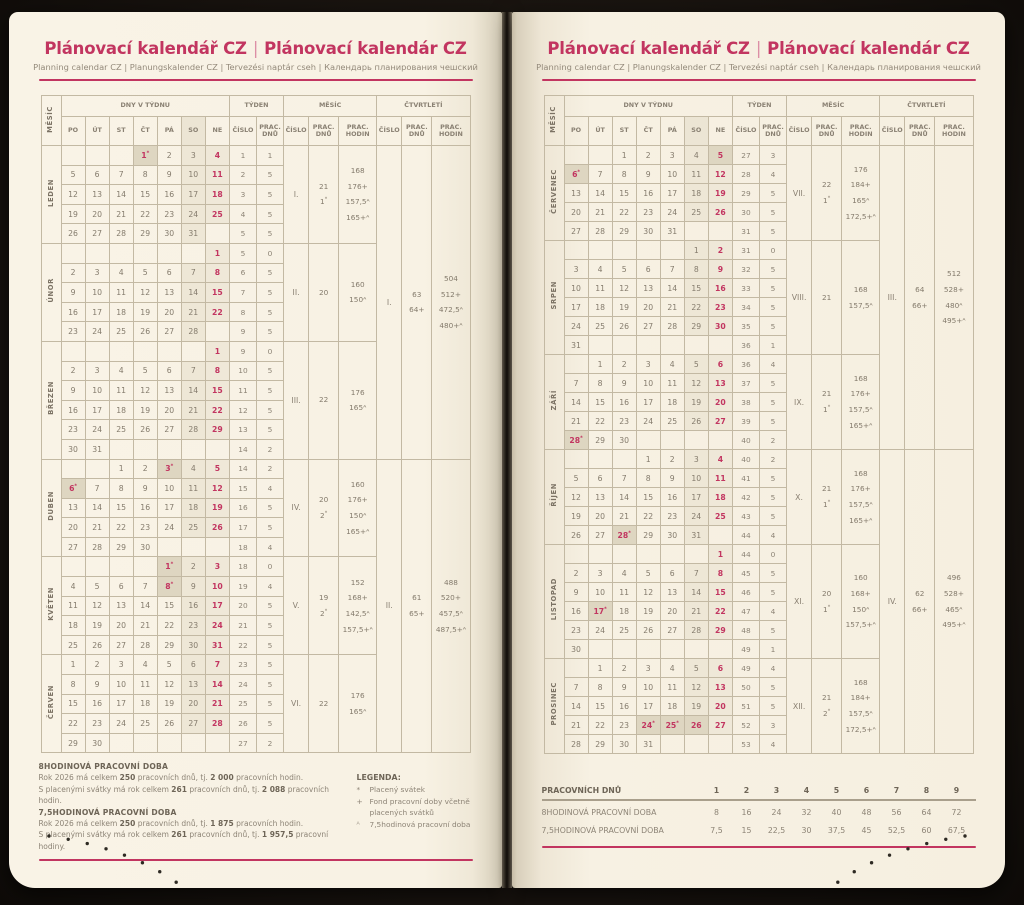 Image resolution: width=1024 pixels, height=905 pixels. I want to click on month-workhours-cell: 160 176+ 150ᴬ 165+ᴬ, so click(358, 508).